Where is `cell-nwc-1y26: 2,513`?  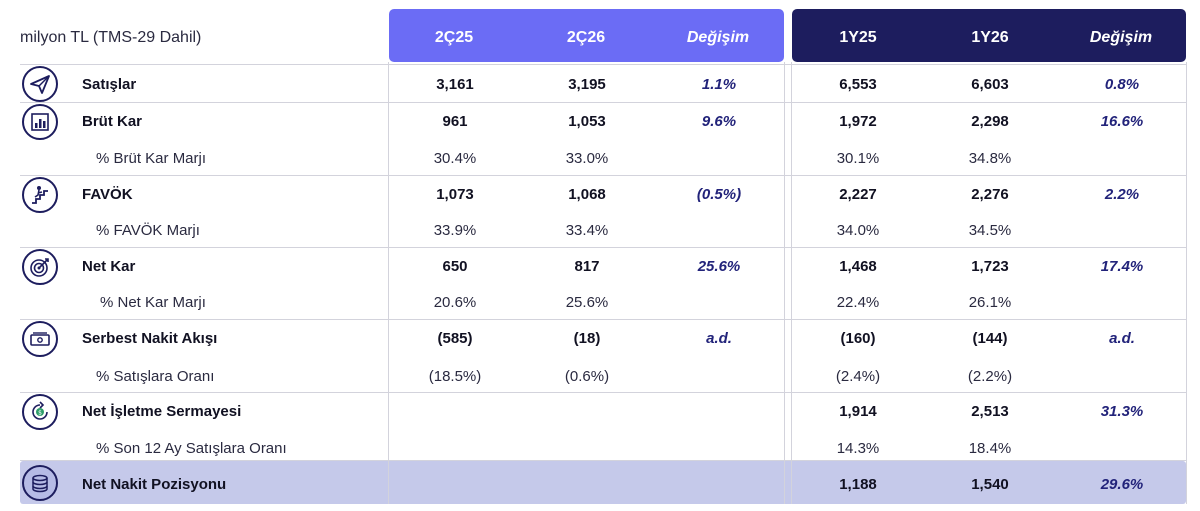 cell-nwc-1y26: 2,513 is located at coordinates (990, 411).